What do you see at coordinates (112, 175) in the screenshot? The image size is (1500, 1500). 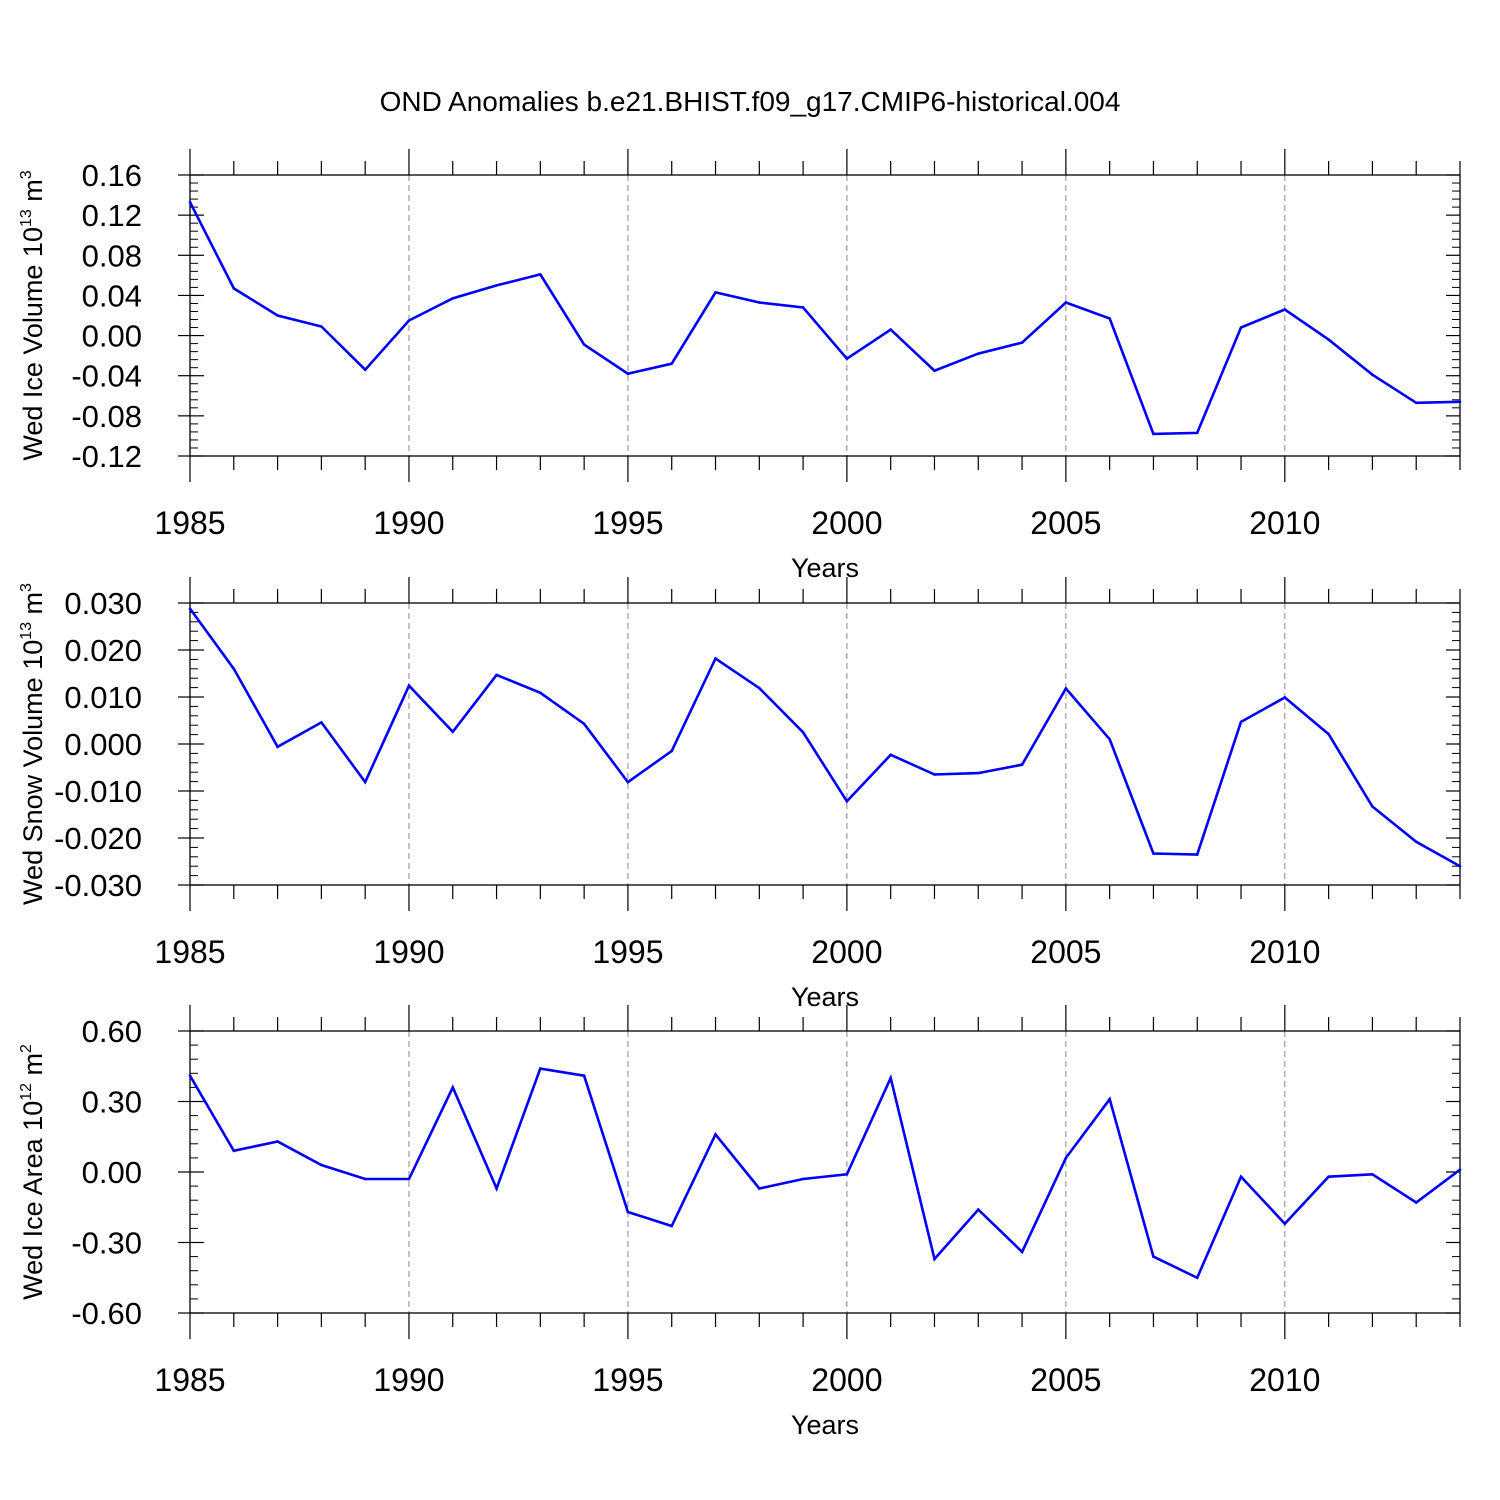 I see `y-tick-label: 0.16` at bounding box center [112, 175].